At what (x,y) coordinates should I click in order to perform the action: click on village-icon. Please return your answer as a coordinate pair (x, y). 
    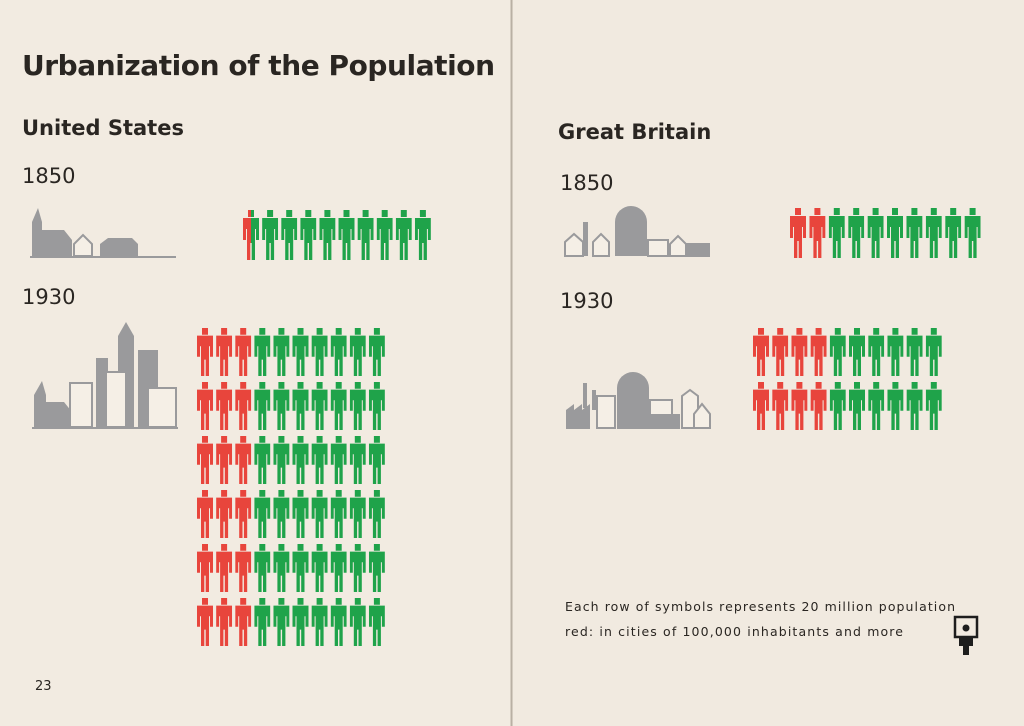
    Looking at the image, I should click on (103, 233).